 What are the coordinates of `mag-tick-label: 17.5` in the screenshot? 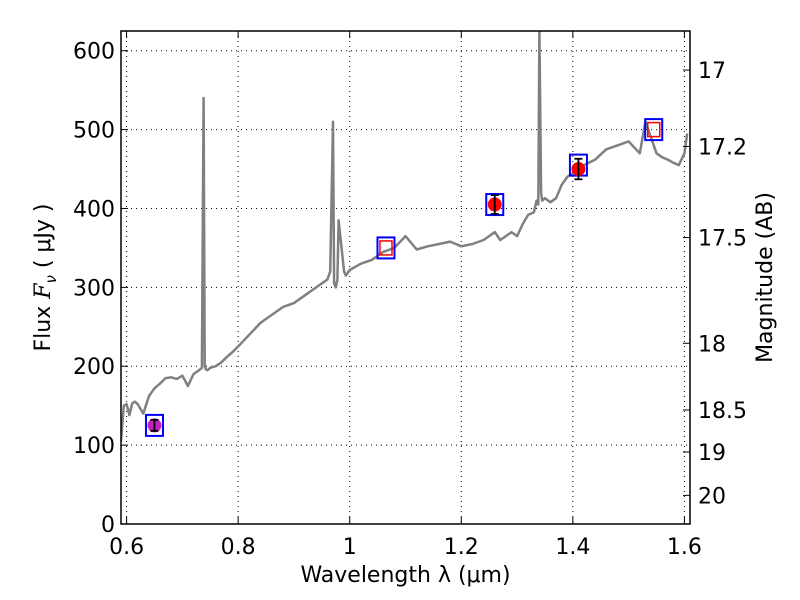 It's located at (722, 239).